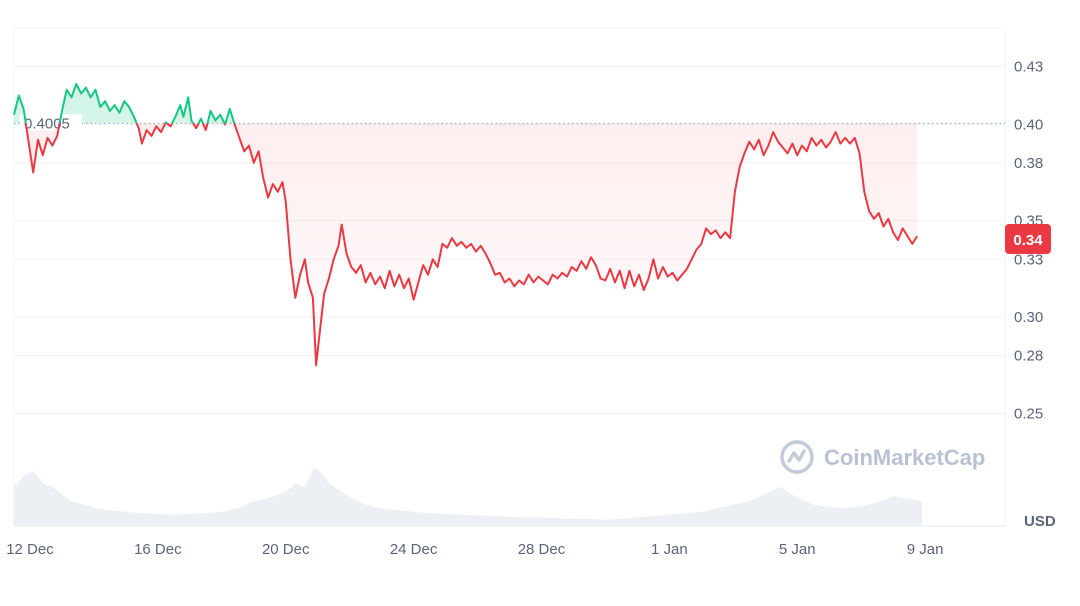 The width and height of the screenshot is (1080, 606). I want to click on x-tick-label-6: 5 Jan, so click(797, 549).